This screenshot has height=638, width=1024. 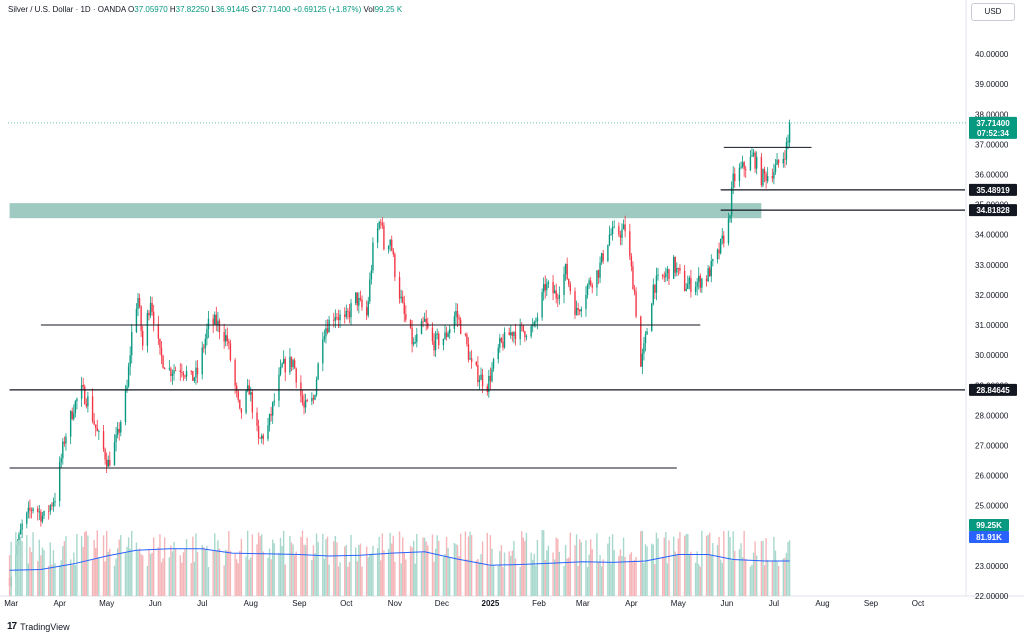 I want to click on countdown-label: 07:52:34, so click(x=993, y=133).